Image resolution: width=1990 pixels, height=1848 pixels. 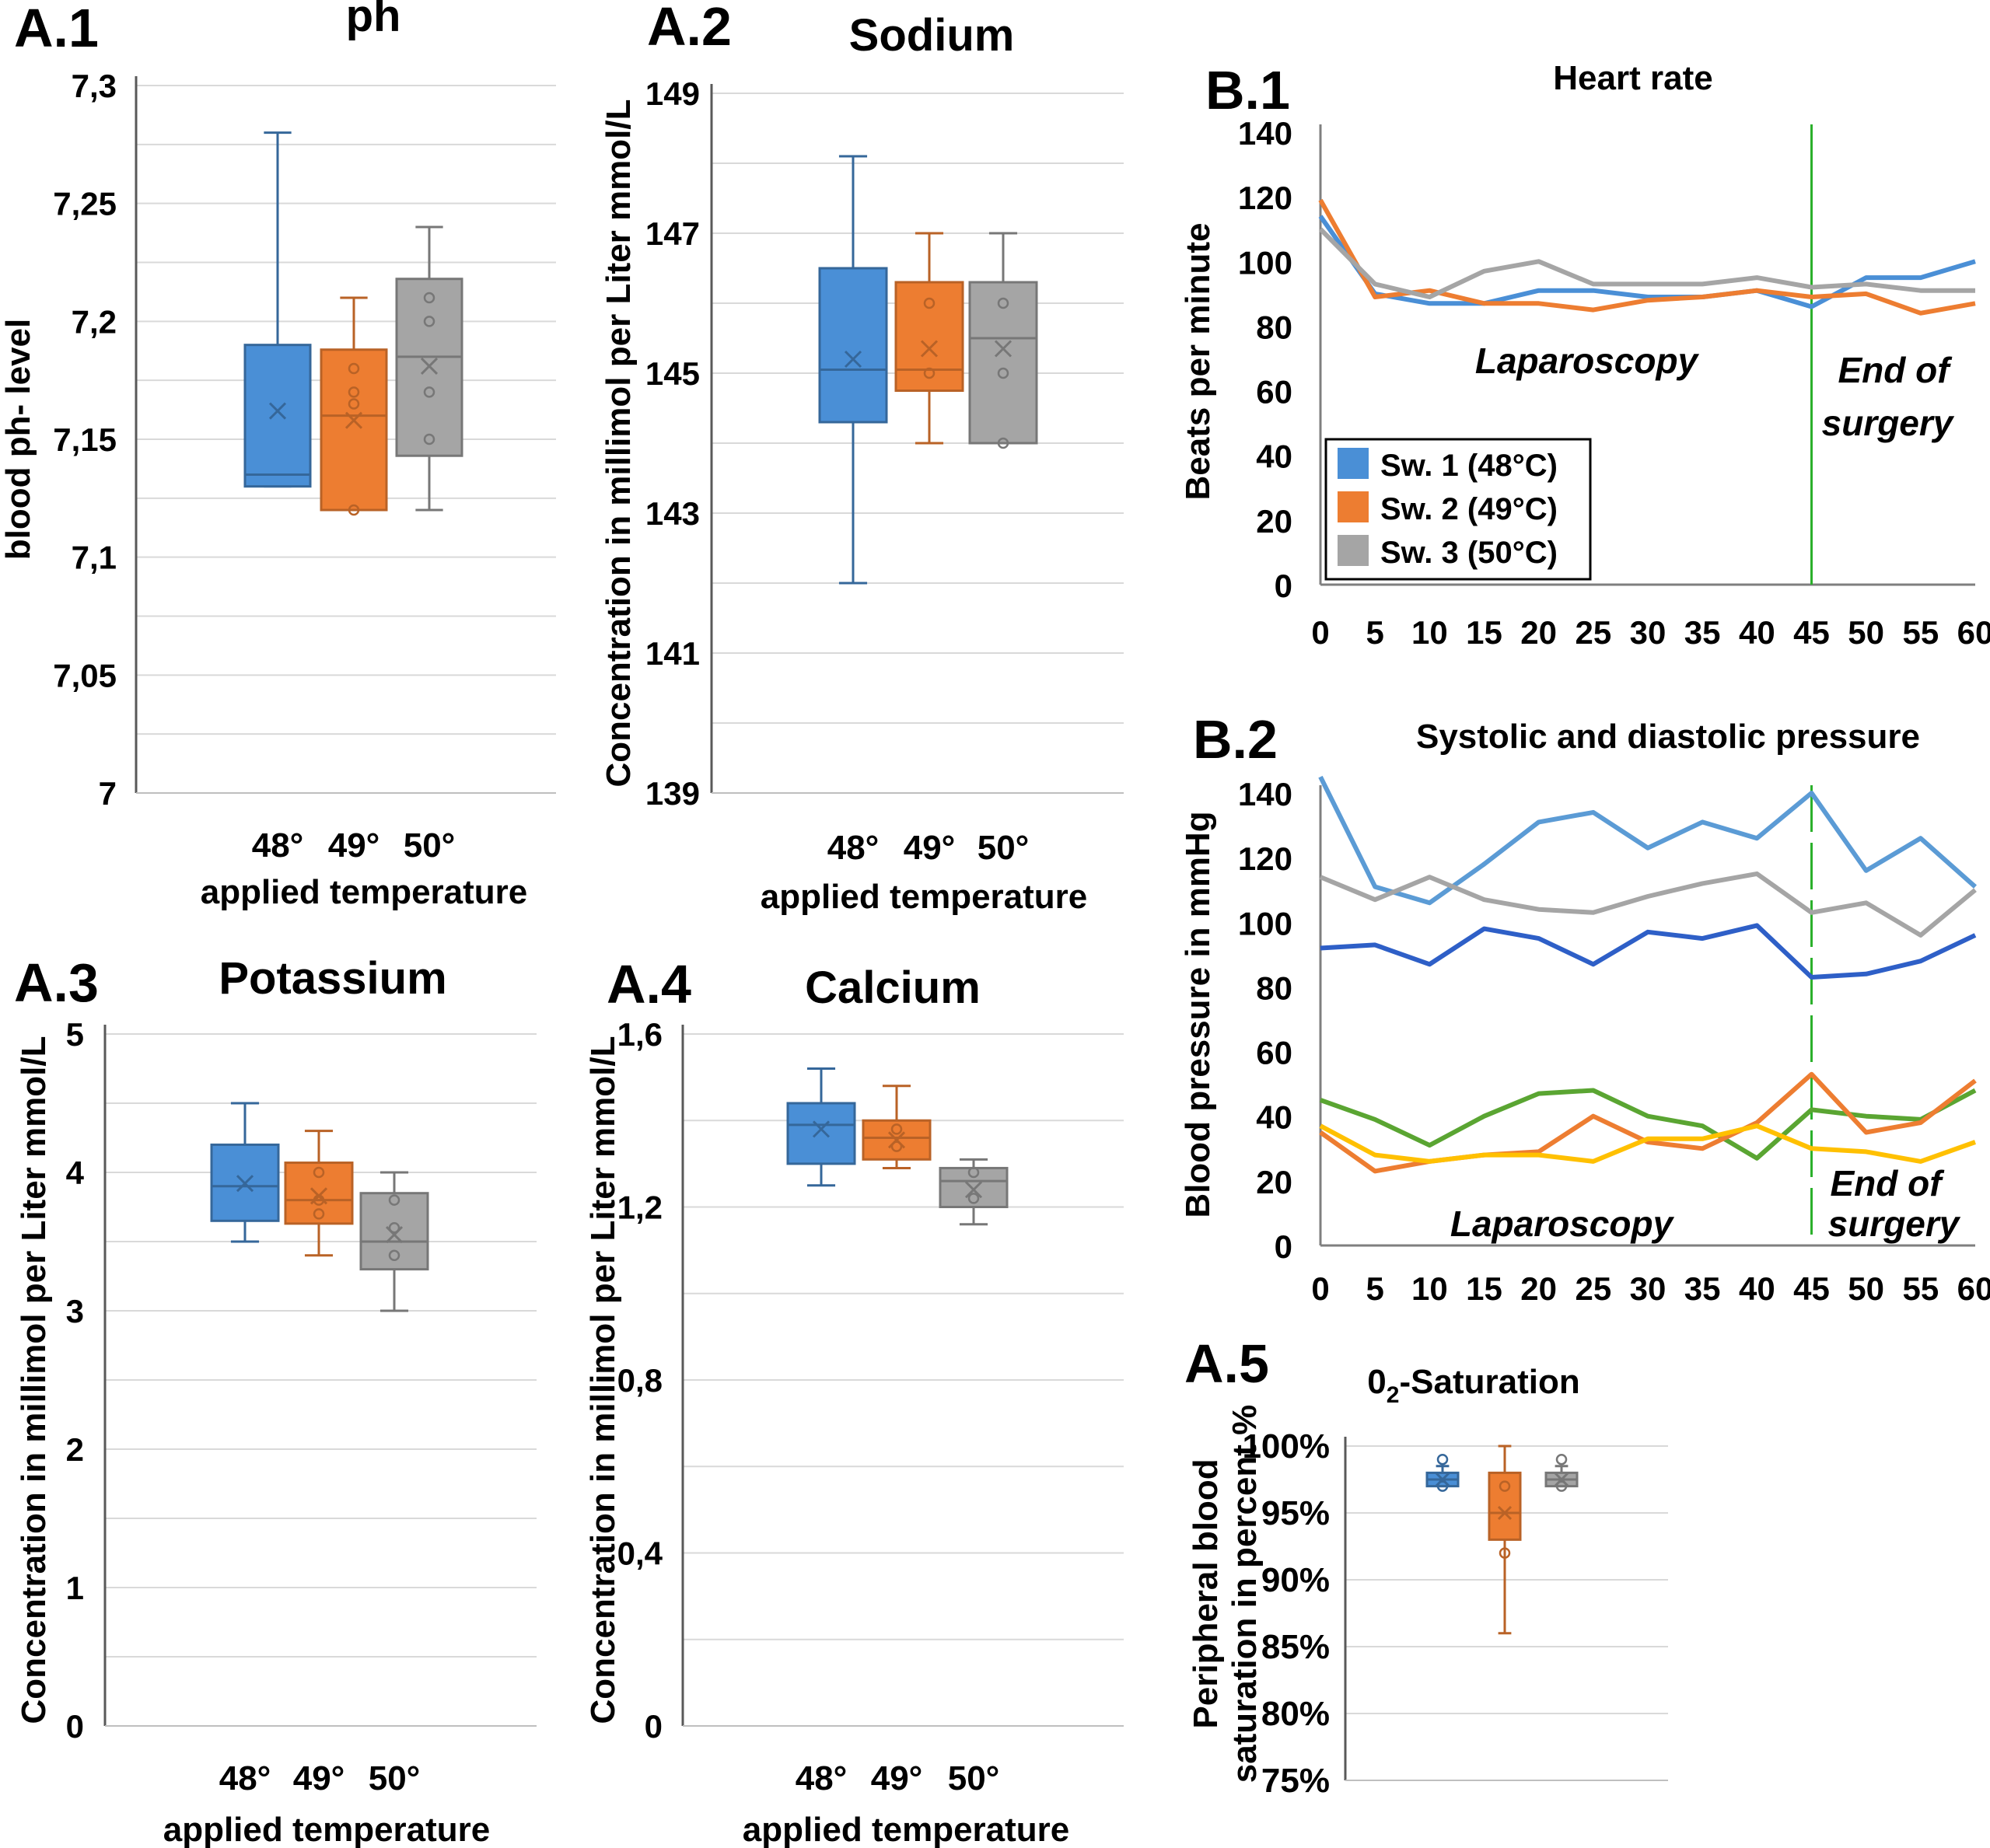 I want to click on y-tick-label: 7,3, so click(x=94, y=86).